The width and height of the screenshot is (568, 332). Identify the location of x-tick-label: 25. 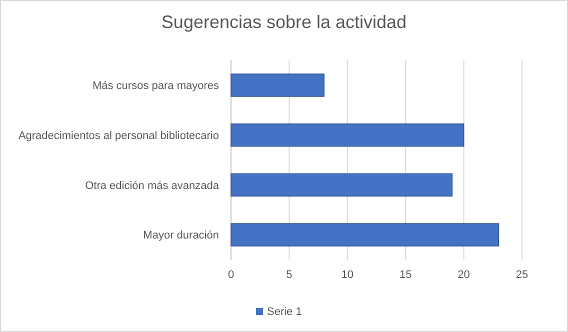
(522, 275).